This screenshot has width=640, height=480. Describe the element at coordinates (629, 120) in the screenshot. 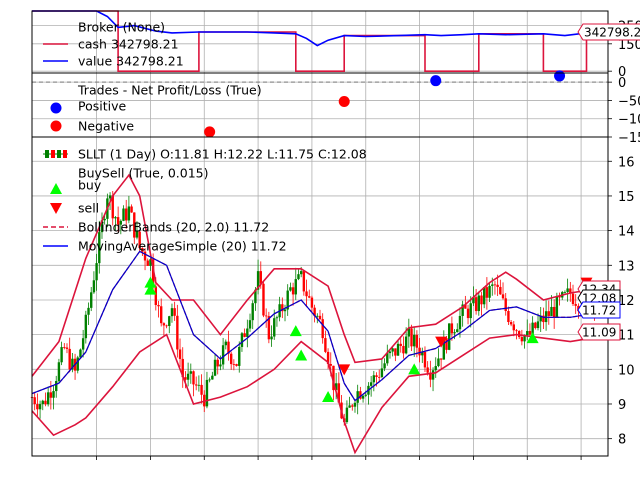

I see `y-tick-label: −100` at that location.